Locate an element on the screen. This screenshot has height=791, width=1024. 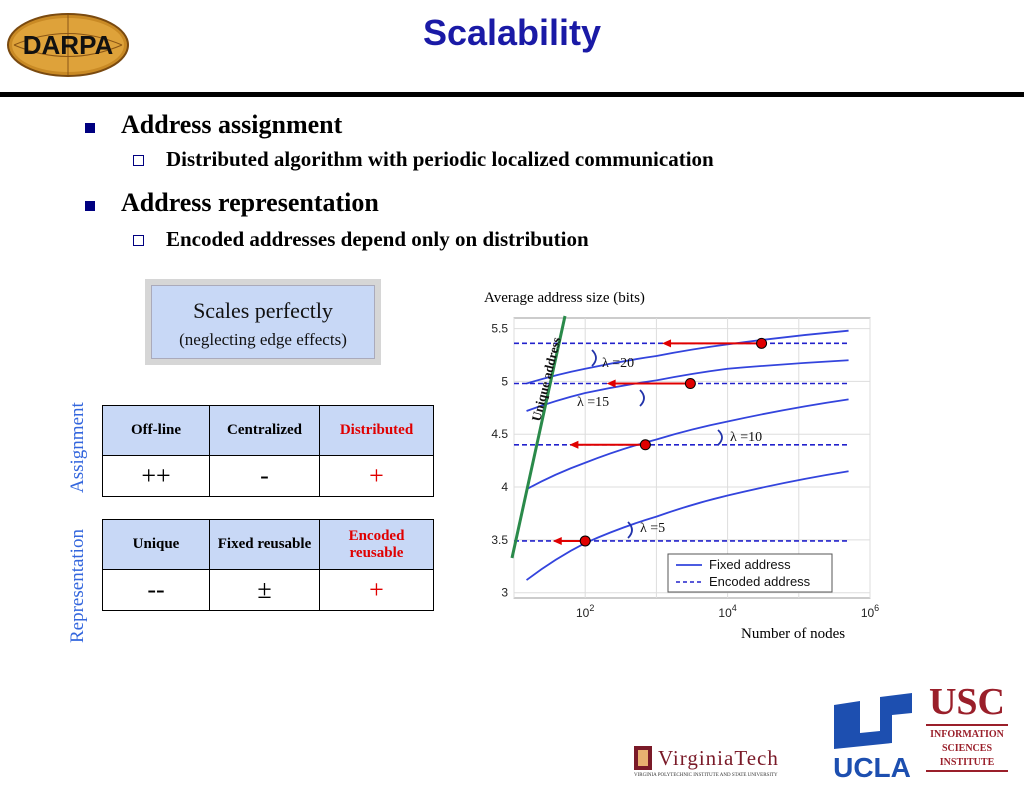
callout-title: Scales perfectly is located at coordinates (263, 310).